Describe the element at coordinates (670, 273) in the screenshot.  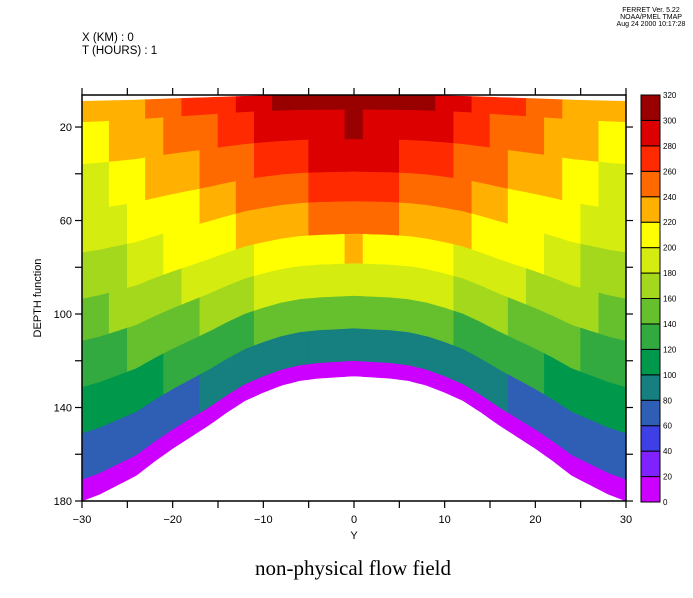
I see `colorbar-label: 180` at that location.